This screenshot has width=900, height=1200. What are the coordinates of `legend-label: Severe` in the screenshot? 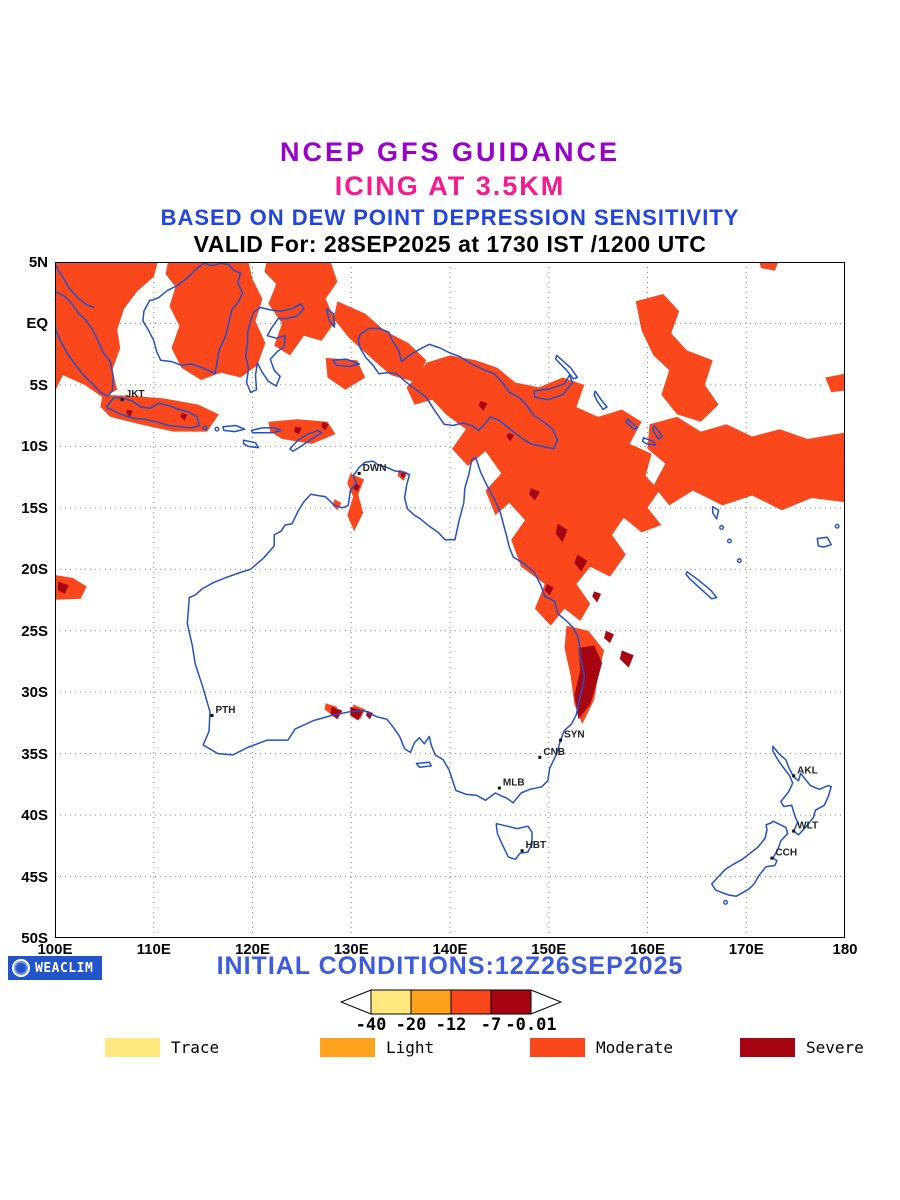 It's located at (835, 1047).